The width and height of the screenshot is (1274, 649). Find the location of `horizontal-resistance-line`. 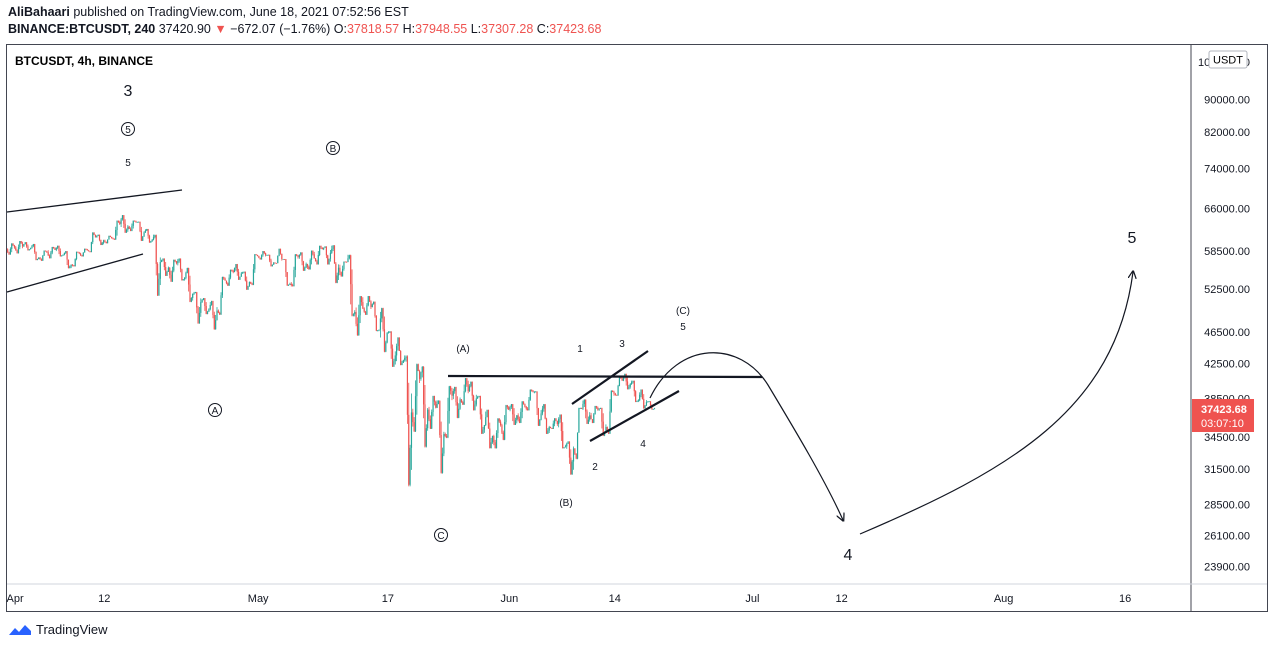

horizontal-resistance-line is located at coordinates (605, 376).